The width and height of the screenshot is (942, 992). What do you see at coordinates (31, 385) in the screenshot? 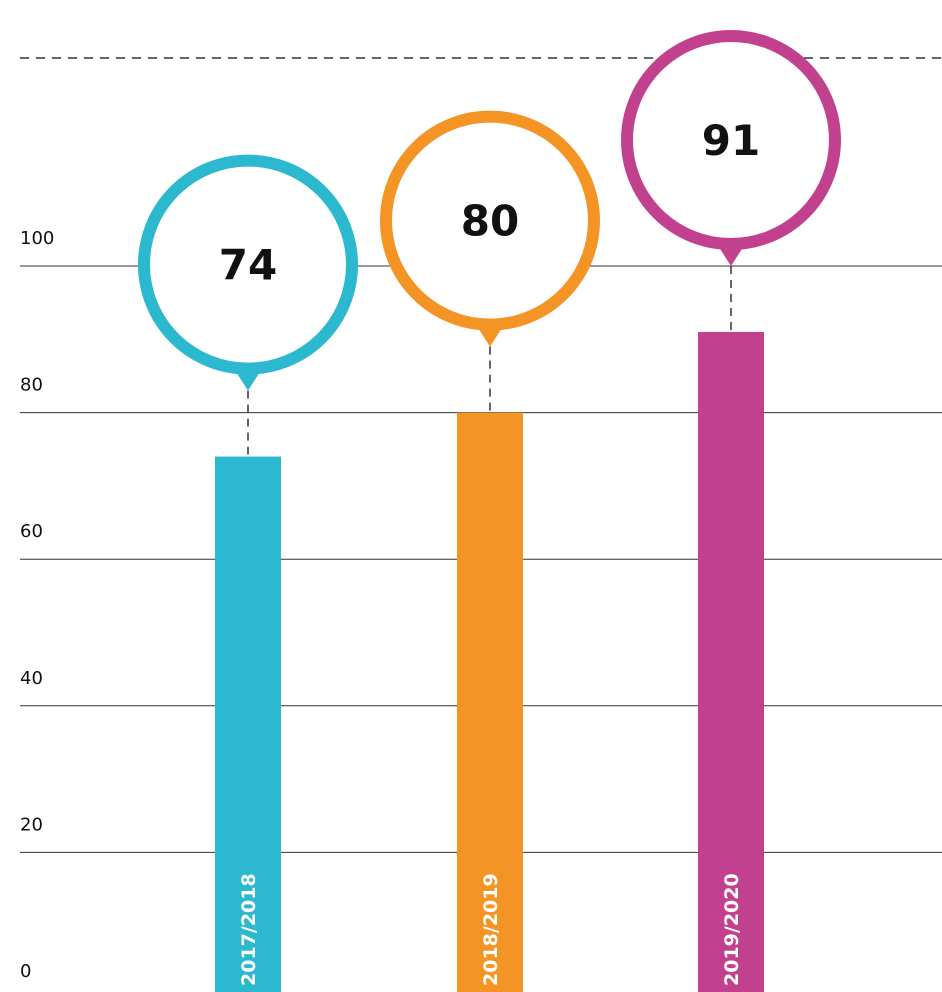
I see `y-tick-label: 80` at bounding box center [31, 385].